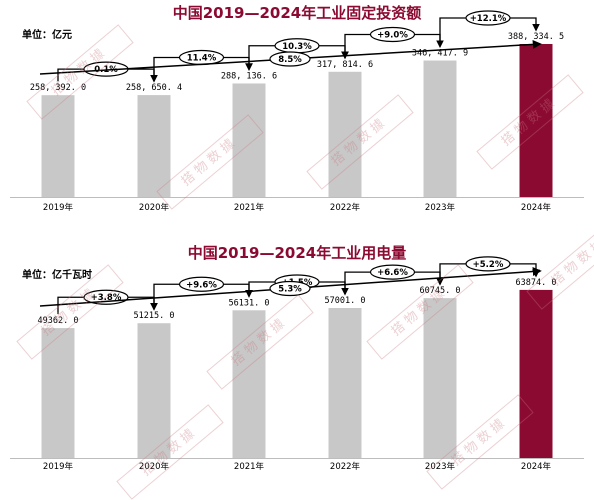 The height and width of the screenshot is (500, 594). Describe the element at coordinates (249, 303) in the screenshot. I see `value-label-2: 56131. 0` at that location.